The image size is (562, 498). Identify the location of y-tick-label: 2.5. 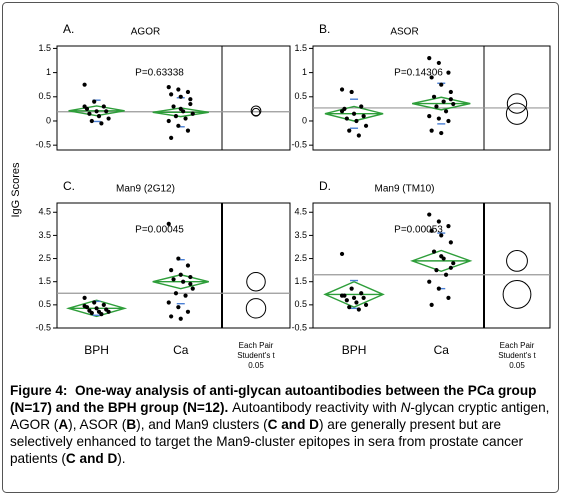
(44, 258).